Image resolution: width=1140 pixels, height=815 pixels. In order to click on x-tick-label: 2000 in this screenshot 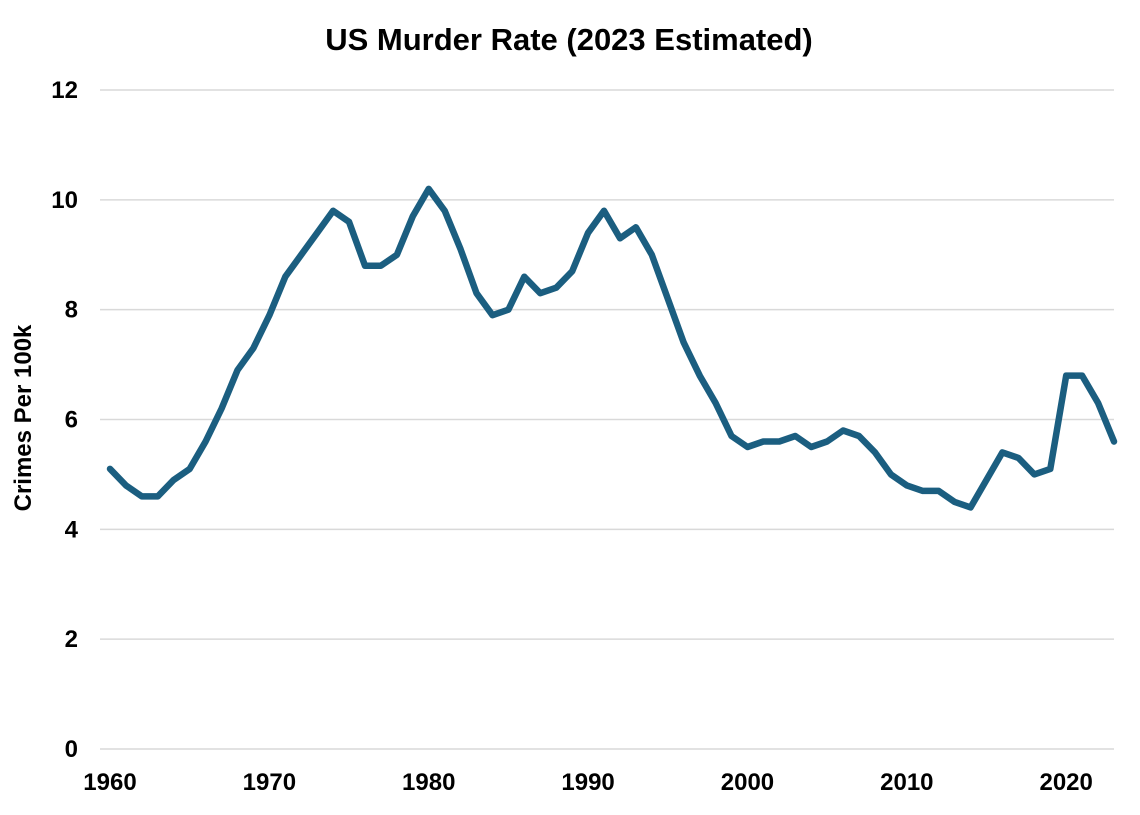, I will do `click(747, 782)`.